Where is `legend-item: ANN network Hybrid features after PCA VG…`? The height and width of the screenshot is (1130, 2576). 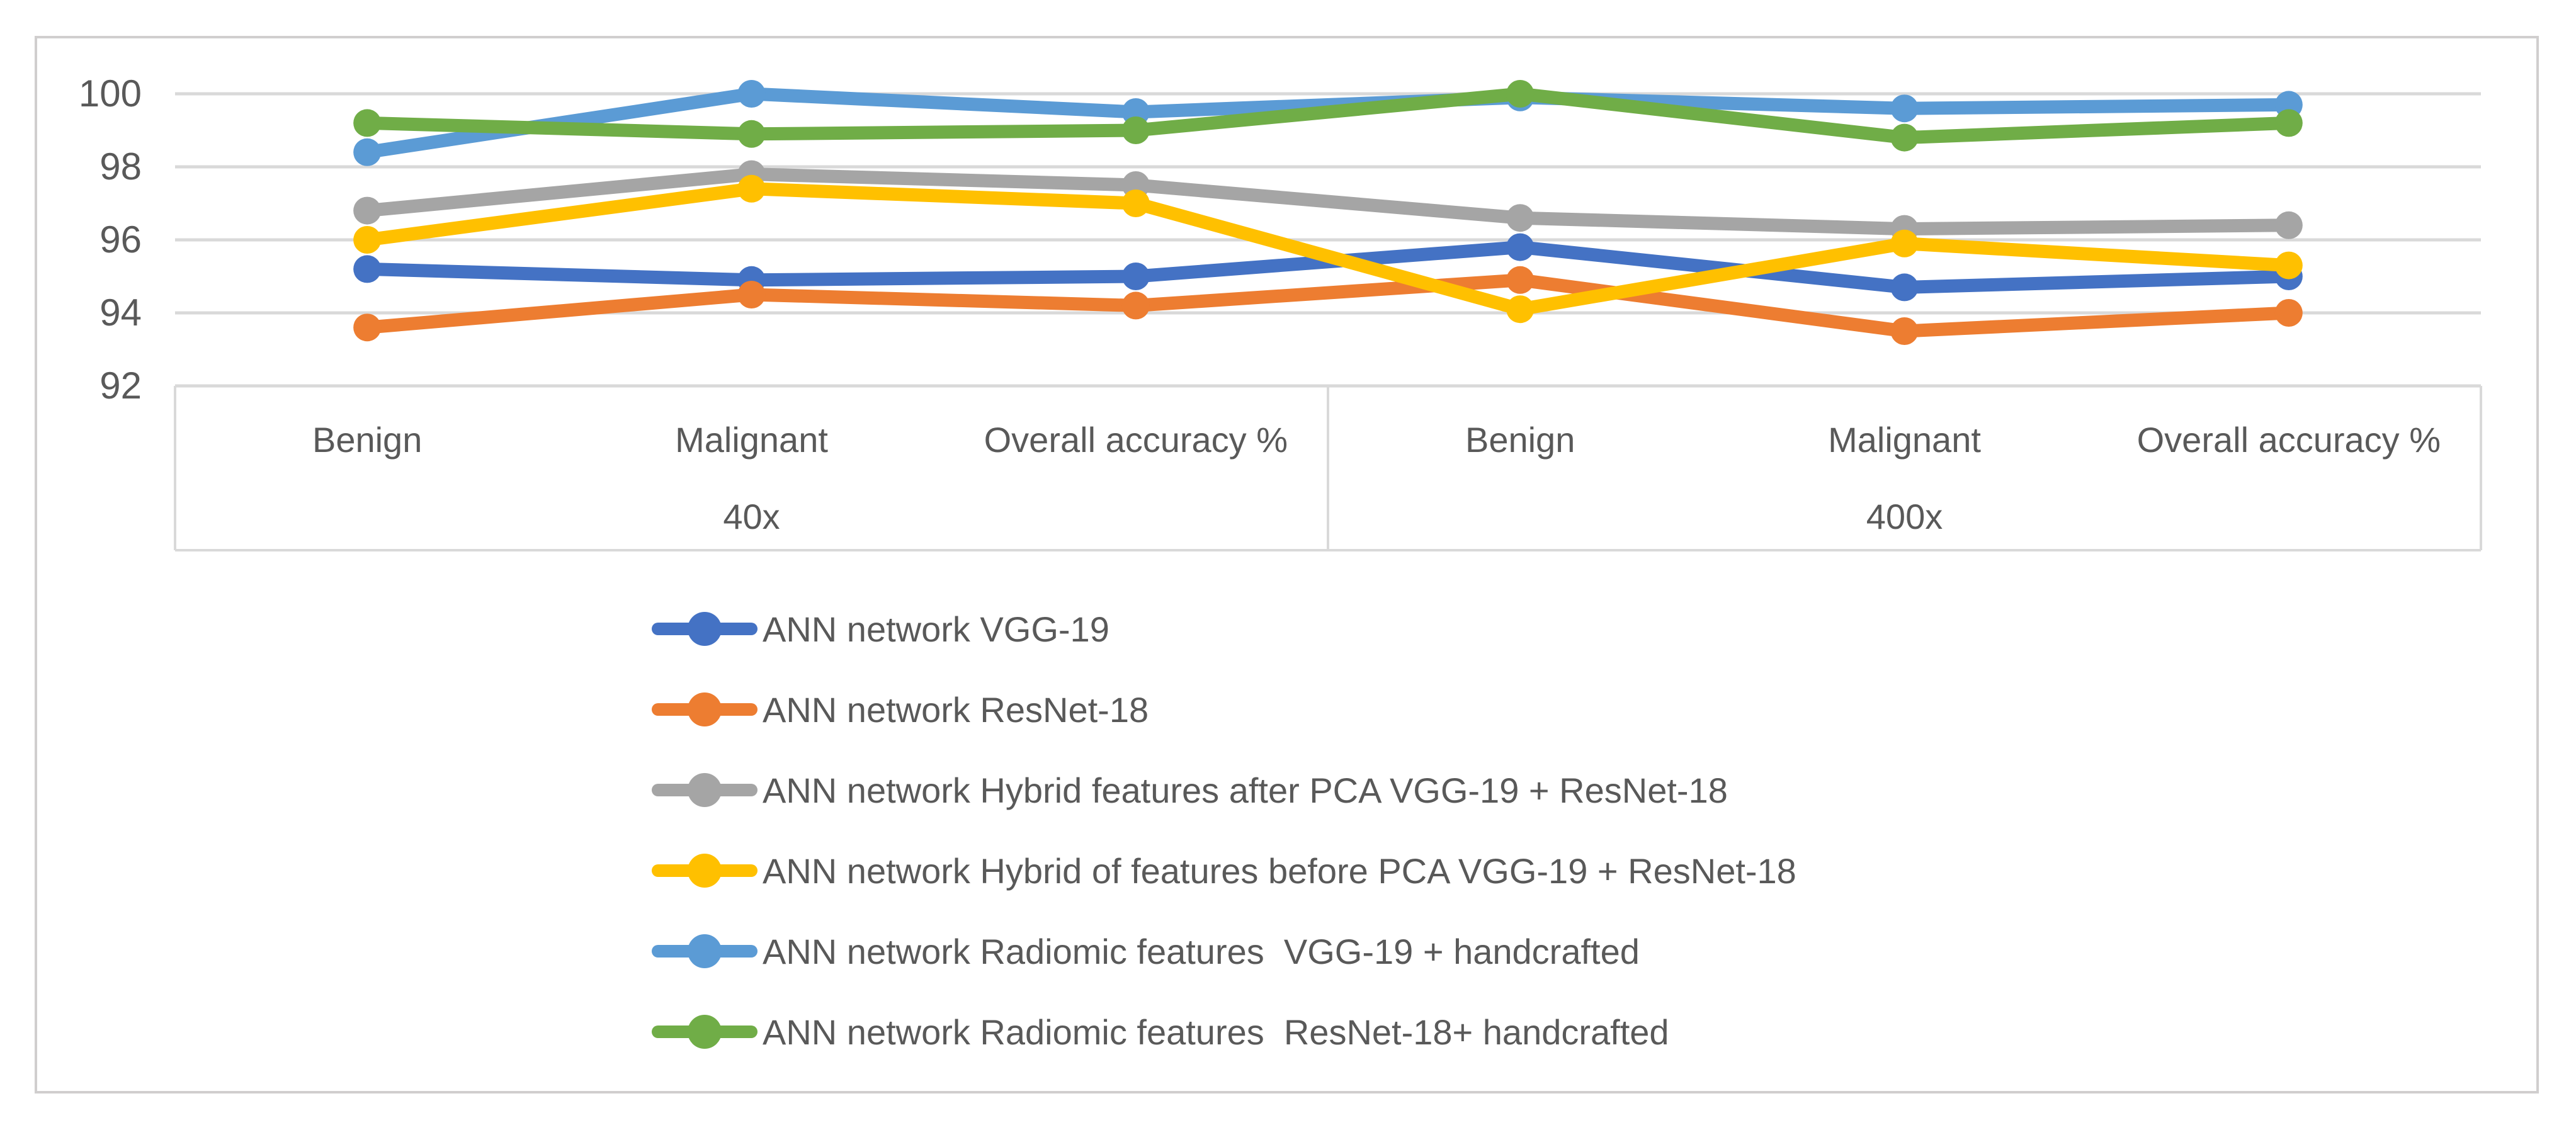 legend-item: ANN network Hybrid features after PCA VG… is located at coordinates (1223, 790).